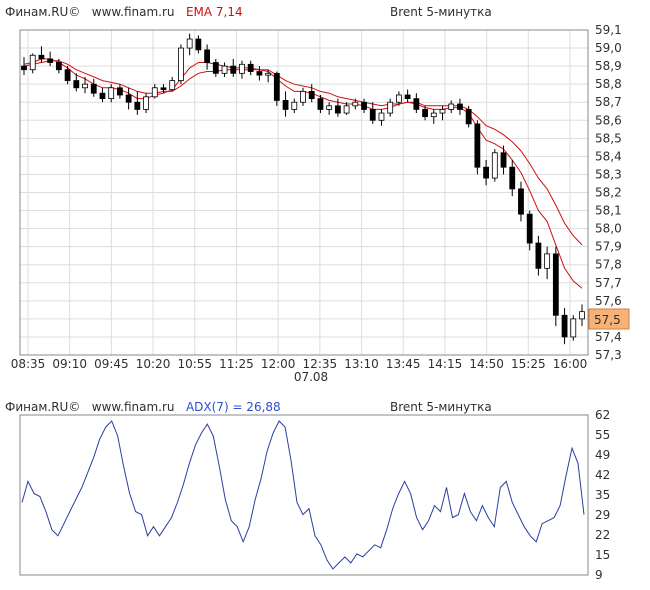  What do you see at coordinates (194, 364) in the screenshot?
I see `x-tick-label: 10:55` at bounding box center [194, 364].